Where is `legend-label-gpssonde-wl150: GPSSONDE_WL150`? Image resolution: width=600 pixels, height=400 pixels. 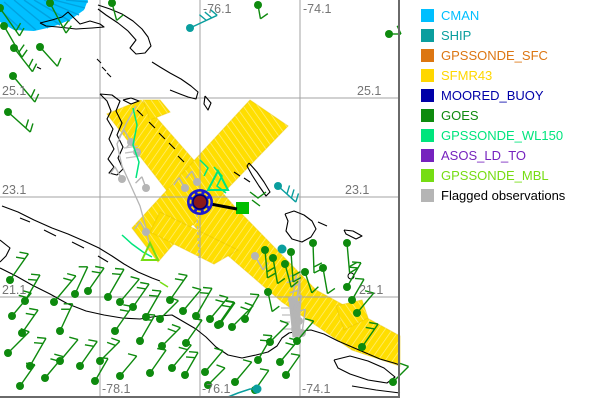 legend-label-gpssonde-wl150: GPSSONDE_WL150 is located at coordinates (502, 135).